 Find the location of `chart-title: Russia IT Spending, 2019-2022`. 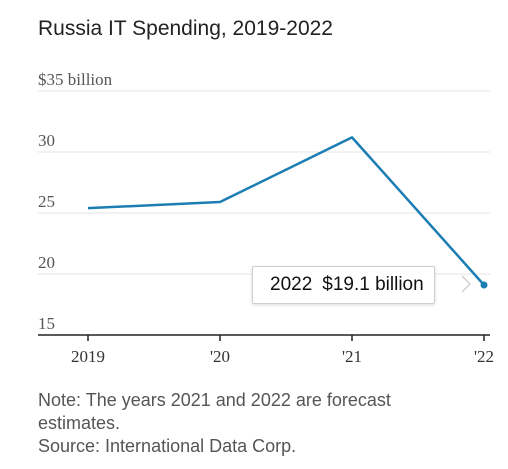

chart-title: Russia IT Spending, 2019-2022 is located at coordinates (185, 28).